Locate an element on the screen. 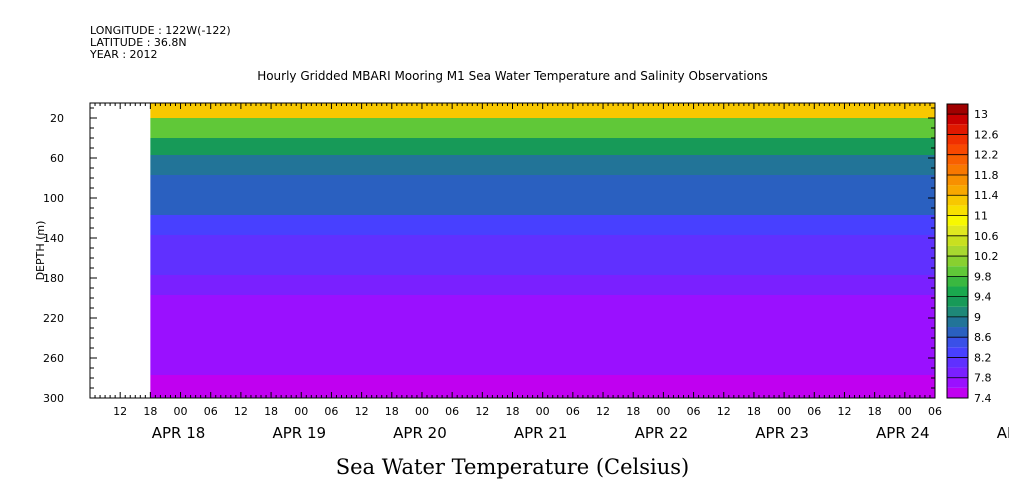 This screenshot has width=1009, height=504. x-day-label: APR 25 is located at coordinates (1003, 433).